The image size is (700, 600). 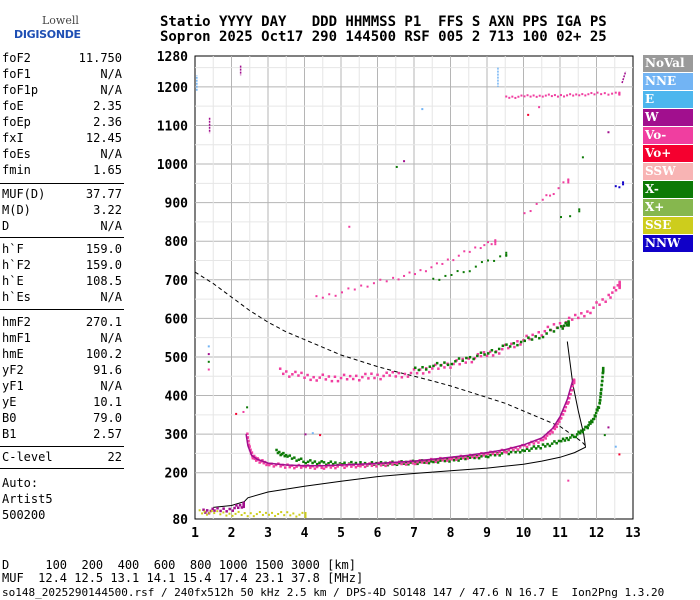 I want to click on param-row: h`Es N/A, so click(x=63, y=297).